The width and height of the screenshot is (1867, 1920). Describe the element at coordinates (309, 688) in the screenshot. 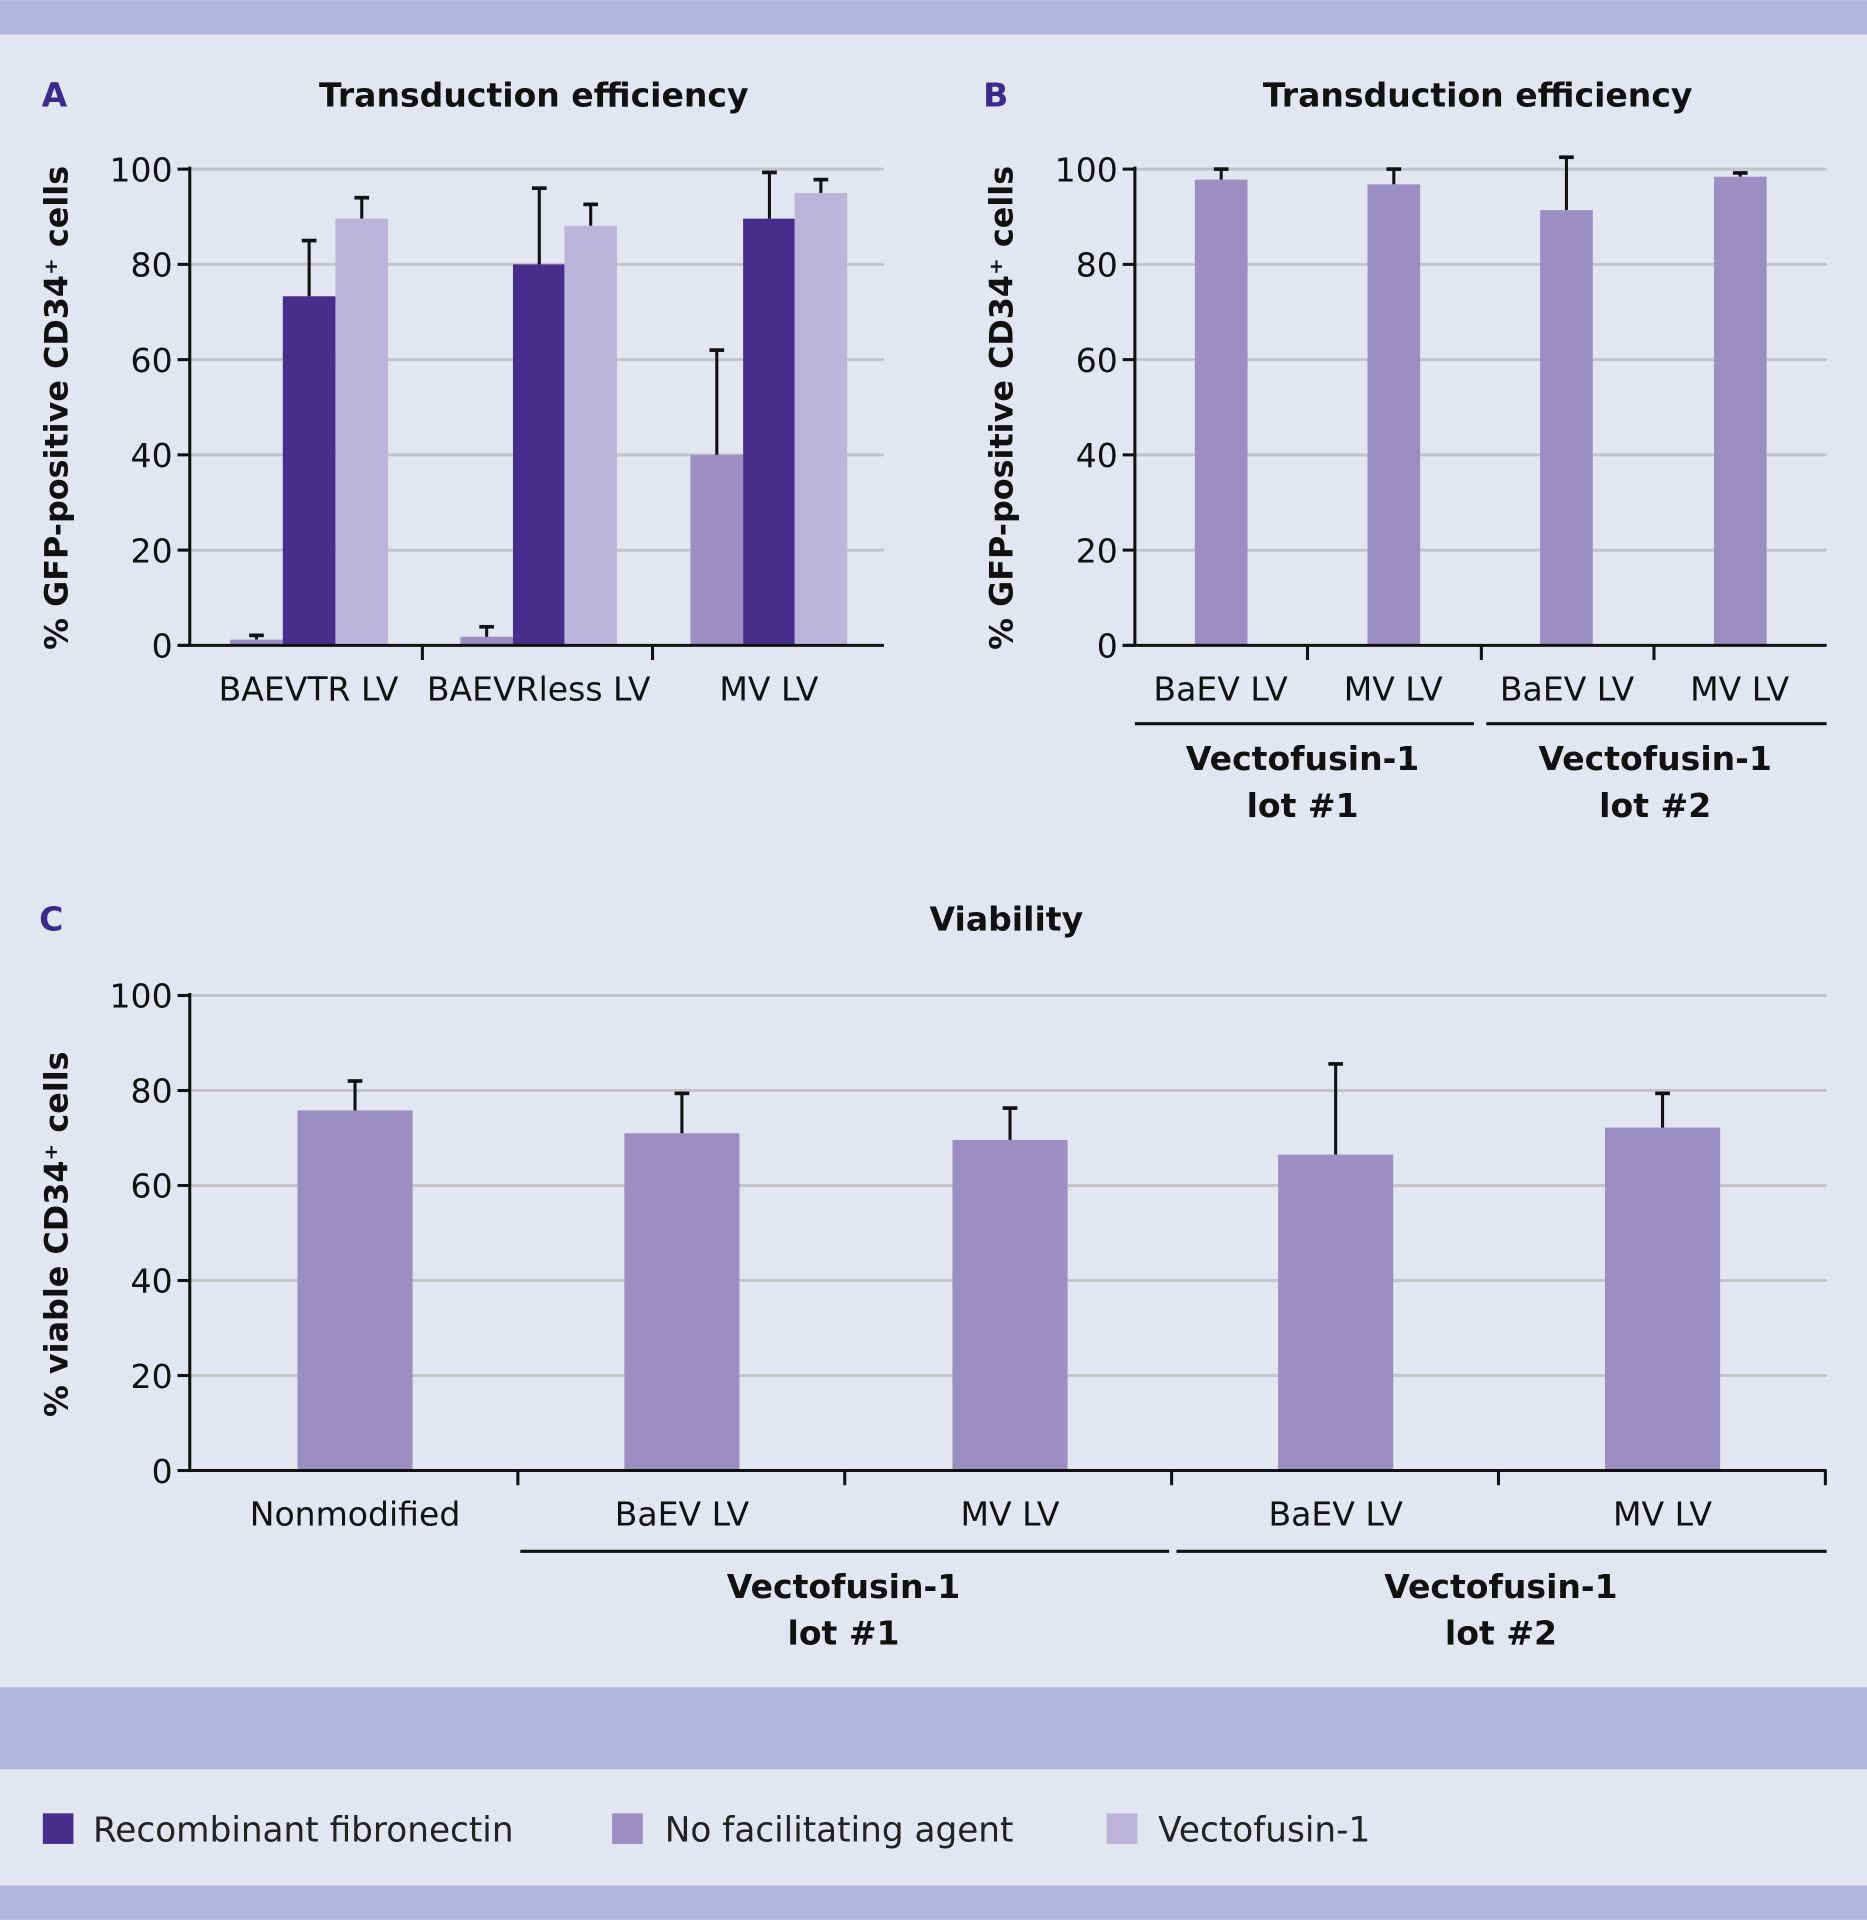

I see `category-label: BAEVTR LV` at that location.